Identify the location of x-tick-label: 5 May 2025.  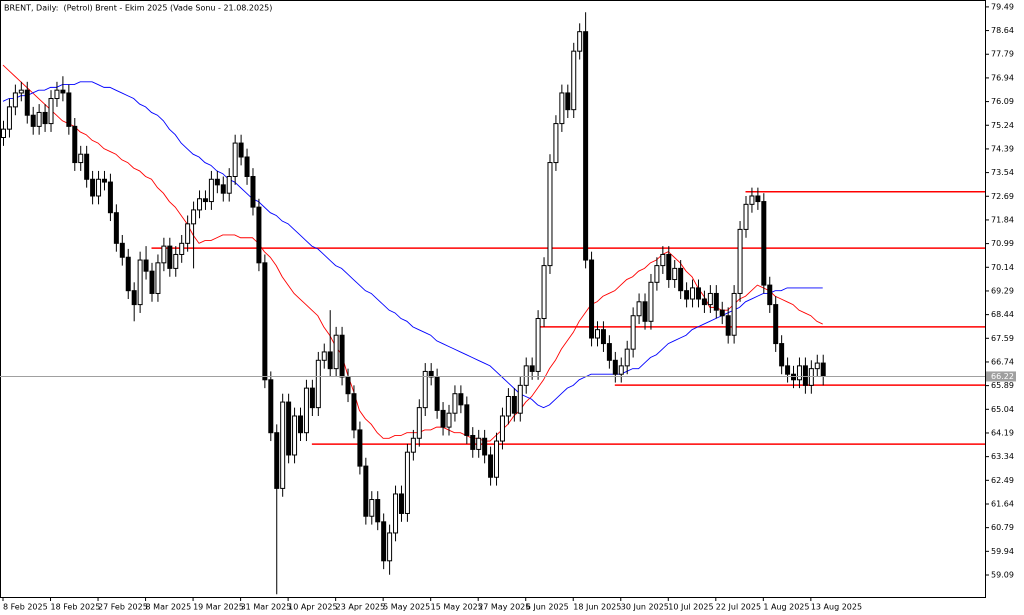
(406, 607).